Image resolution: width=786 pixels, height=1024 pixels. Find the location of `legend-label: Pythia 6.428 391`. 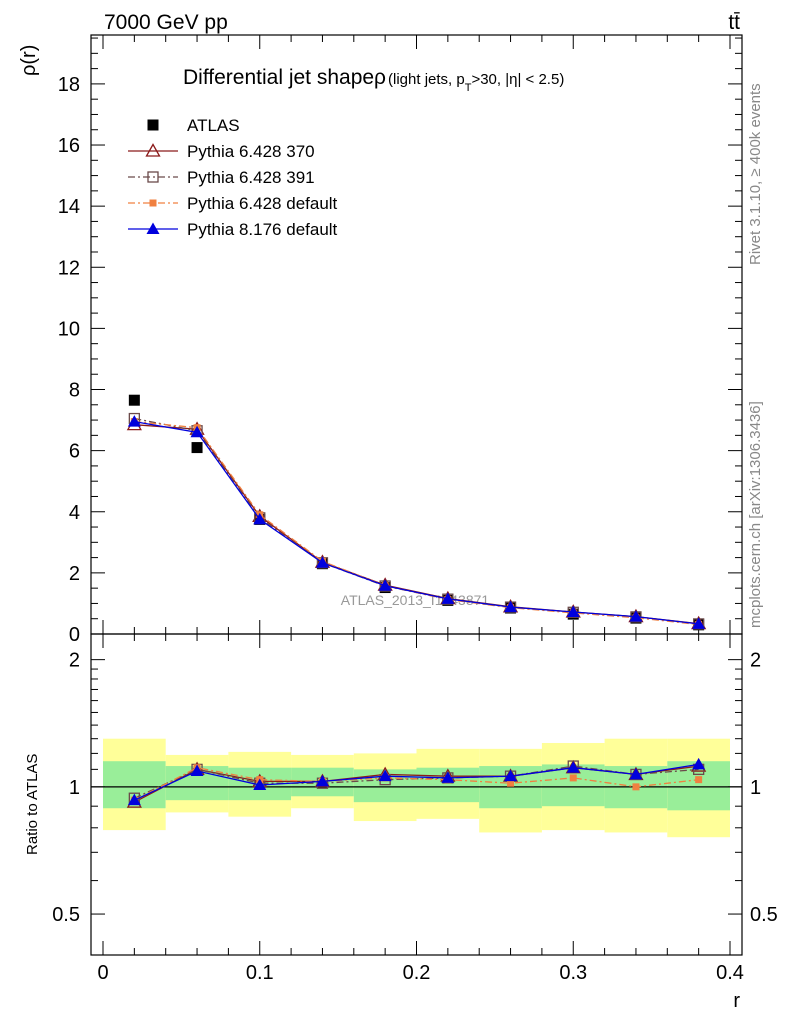

legend-label: Pythia 6.428 391 is located at coordinates (251, 177).